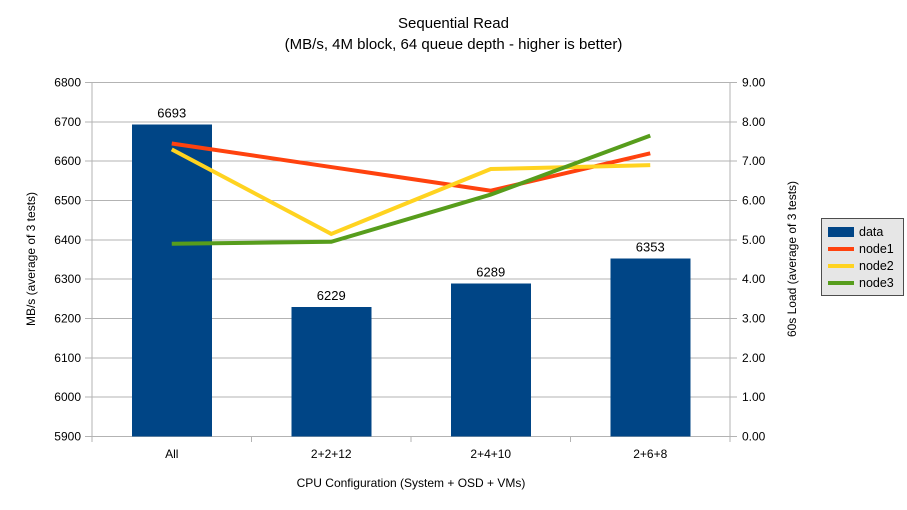 This screenshot has width=907, height=510. What do you see at coordinates (67, 240) in the screenshot?
I see `left-axis-tick-label: 6400` at bounding box center [67, 240].